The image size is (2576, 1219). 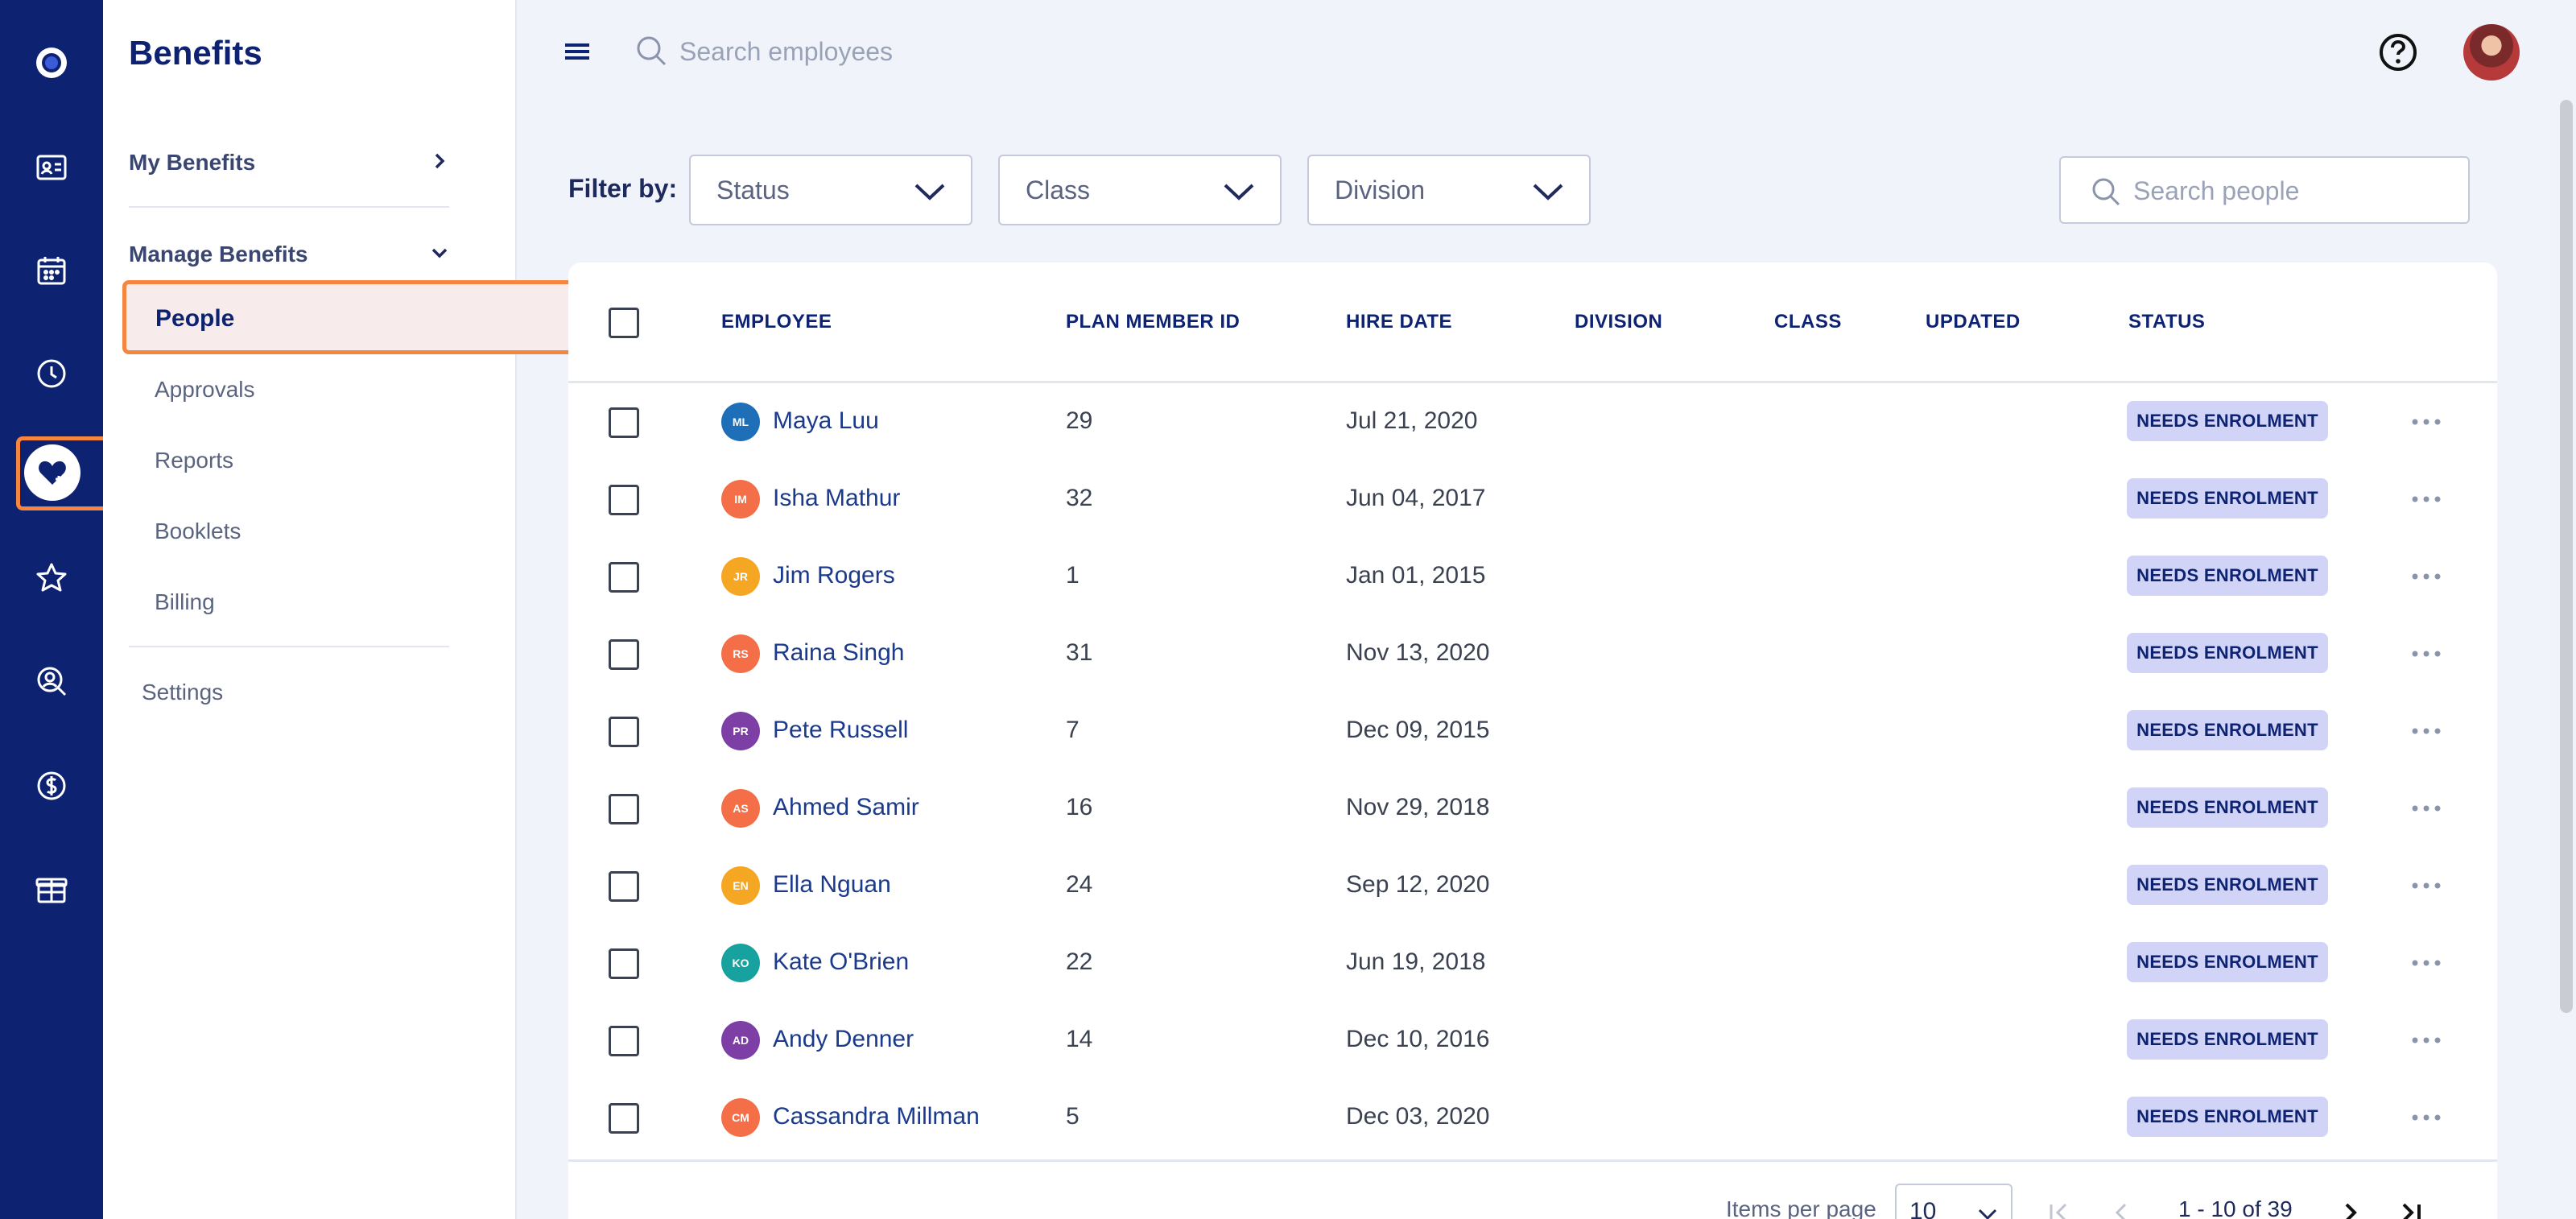 I want to click on employee-name-link: Andy Denner, so click(x=844, y=1039).